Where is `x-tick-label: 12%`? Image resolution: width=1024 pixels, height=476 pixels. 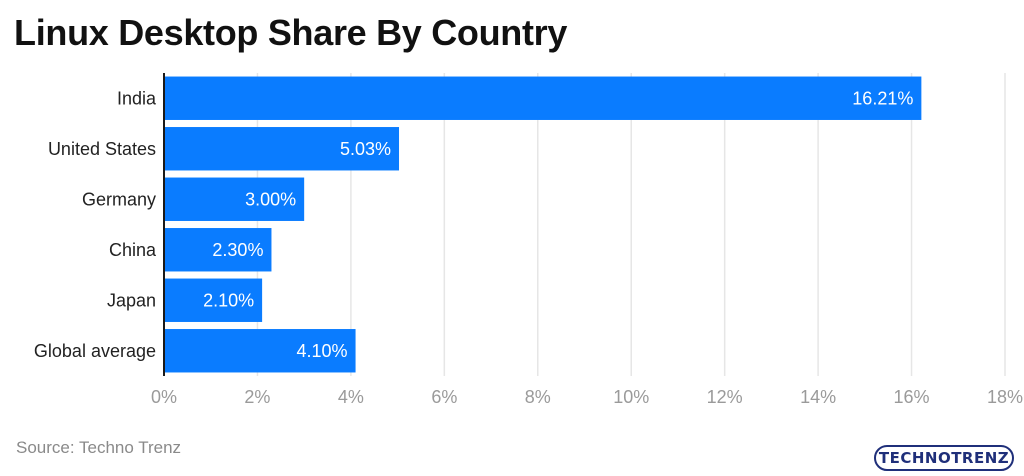 x-tick-label: 12% is located at coordinates (725, 397).